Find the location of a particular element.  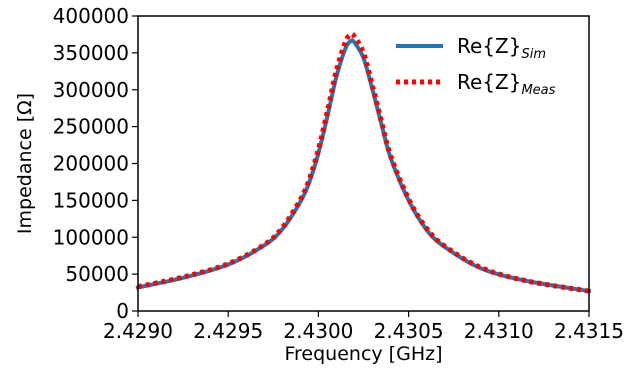

x-tick-label: 2.4305 is located at coordinates (409, 331).